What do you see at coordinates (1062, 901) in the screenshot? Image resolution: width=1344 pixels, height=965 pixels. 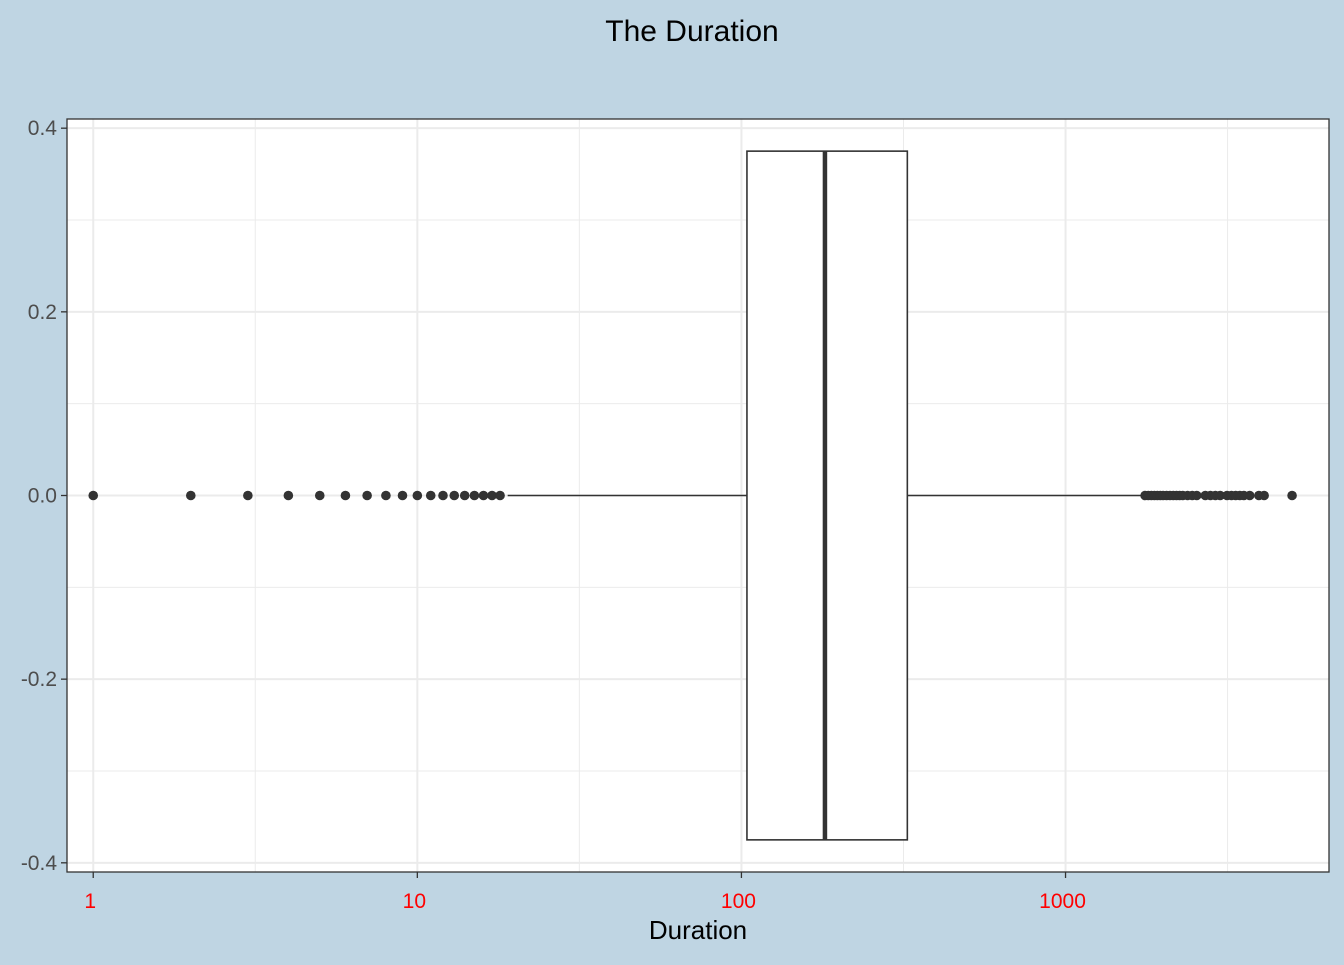 I see `x-tick-label: 1000` at bounding box center [1062, 901].